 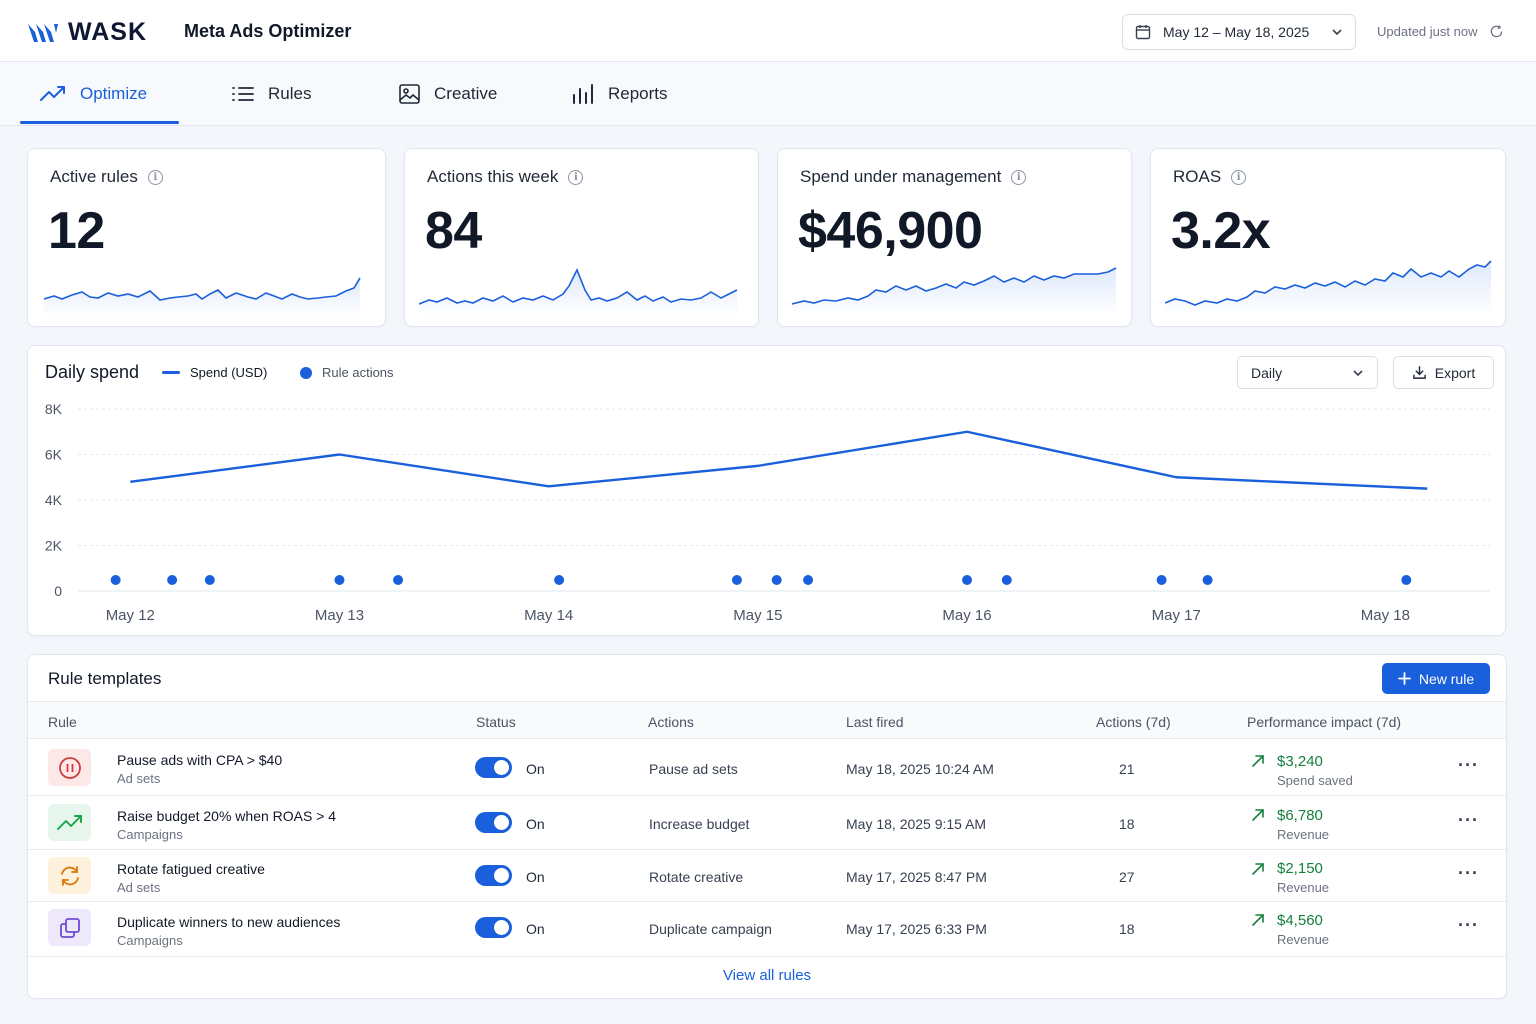 I want to click on table-title: Rule templates, so click(x=105, y=678).